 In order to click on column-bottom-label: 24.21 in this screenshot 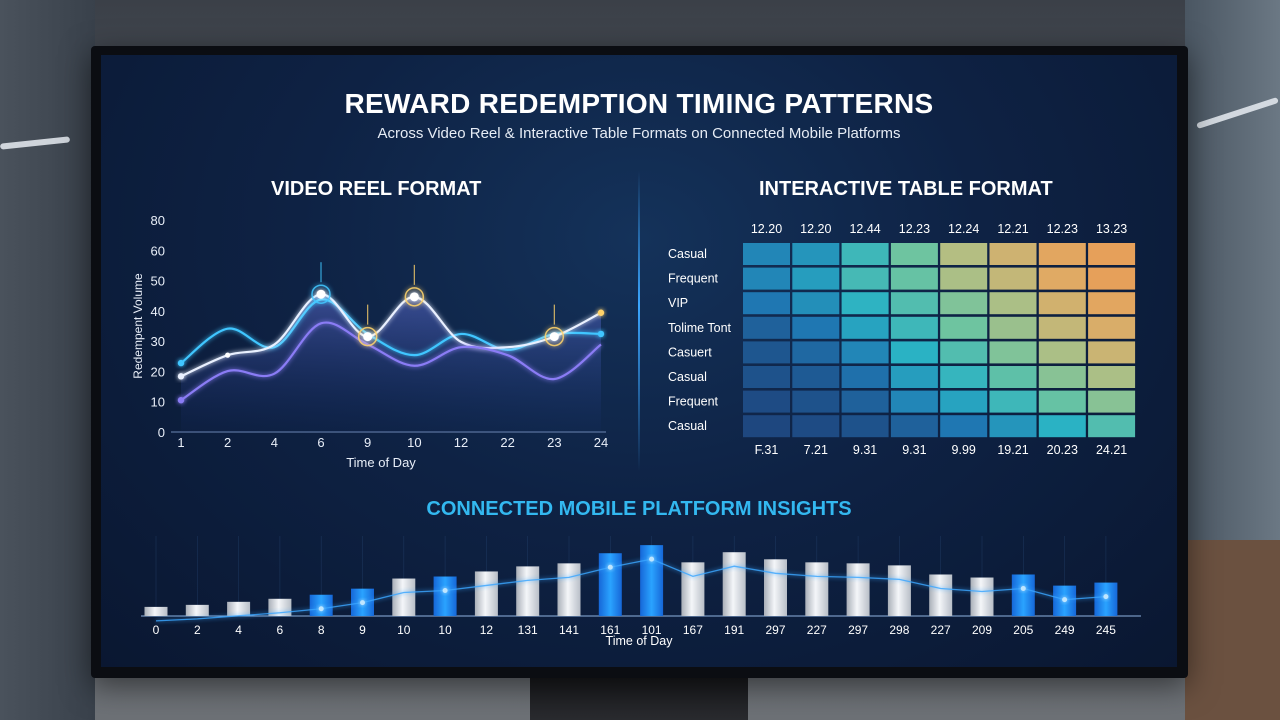, I will do `click(1111, 450)`.